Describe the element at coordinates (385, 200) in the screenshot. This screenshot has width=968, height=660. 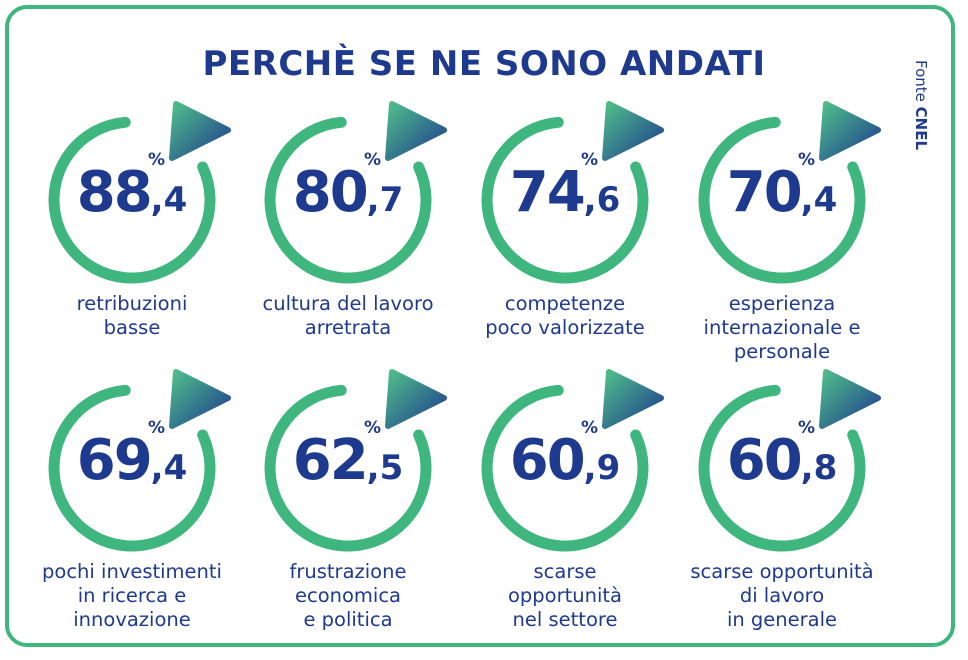
I see `stat-decimal: ,7` at that location.